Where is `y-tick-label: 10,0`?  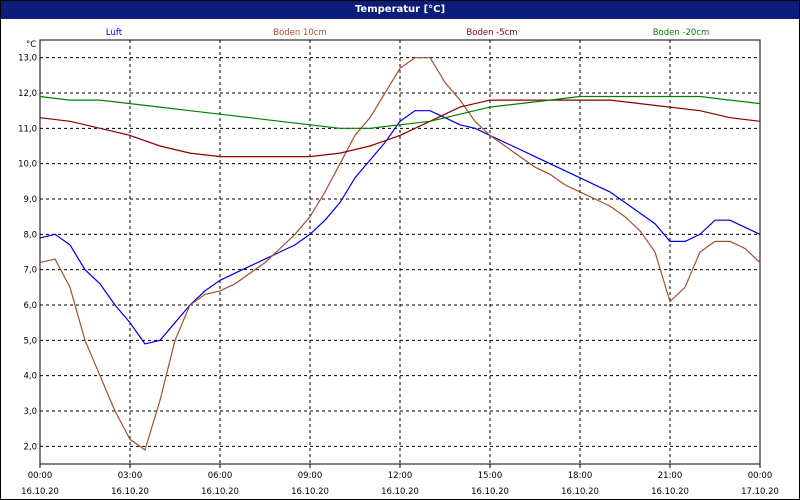 y-tick-label: 10,0 is located at coordinates (27, 165).